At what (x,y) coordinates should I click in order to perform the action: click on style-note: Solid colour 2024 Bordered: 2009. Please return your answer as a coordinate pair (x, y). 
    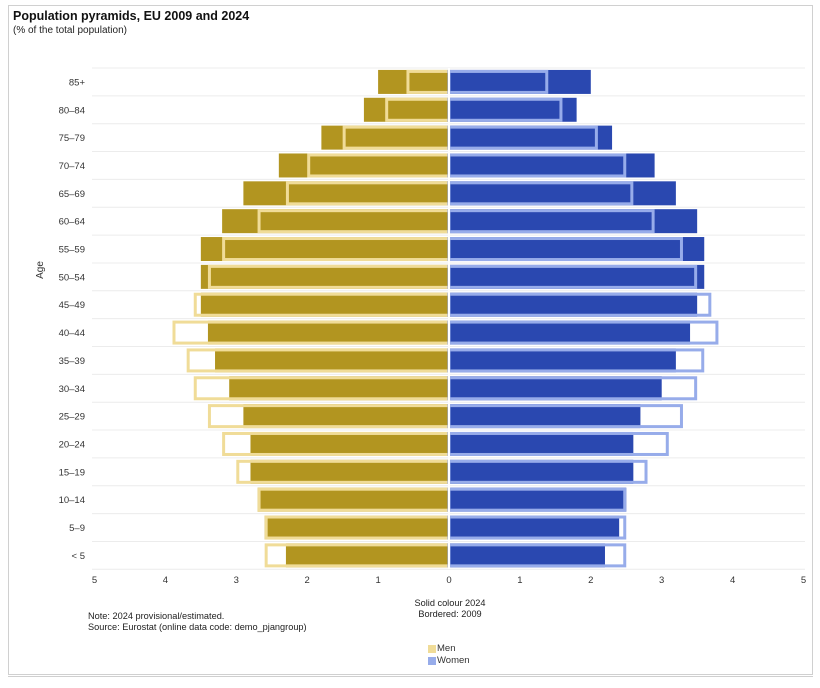
    Looking at the image, I should click on (450, 609).